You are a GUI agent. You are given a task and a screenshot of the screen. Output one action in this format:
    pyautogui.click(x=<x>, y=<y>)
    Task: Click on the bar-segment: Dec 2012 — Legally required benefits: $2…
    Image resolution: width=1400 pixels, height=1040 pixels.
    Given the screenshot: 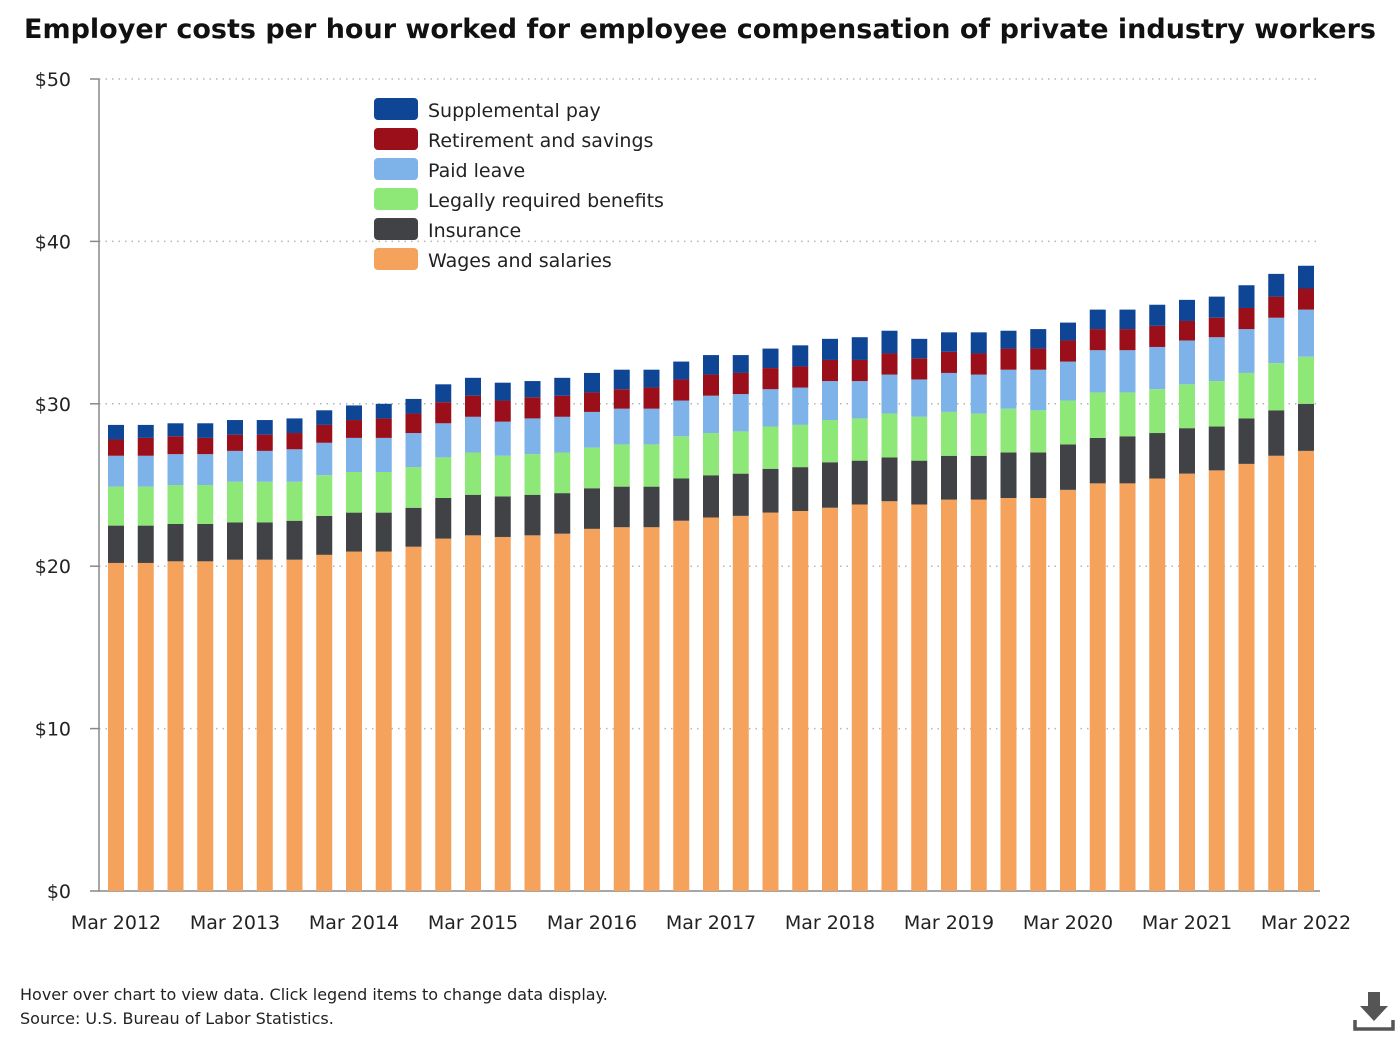 What is the action you would take?
    pyautogui.click(x=205, y=504)
    